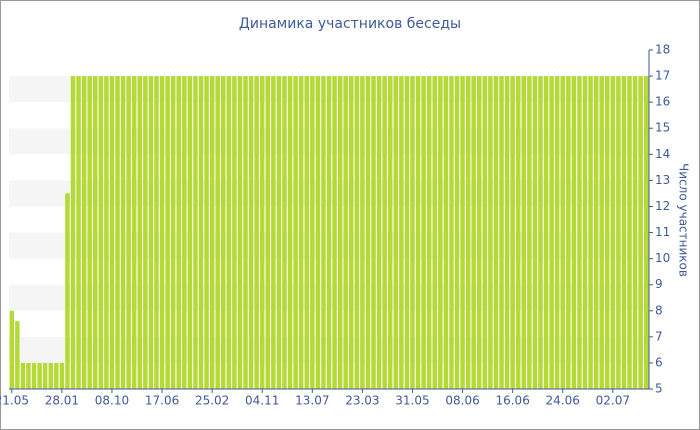 The width and height of the screenshot is (700, 430). What do you see at coordinates (112, 401) in the screenshot?
I see `x-tick-label: 08.10` at bounding box center [112, 401].